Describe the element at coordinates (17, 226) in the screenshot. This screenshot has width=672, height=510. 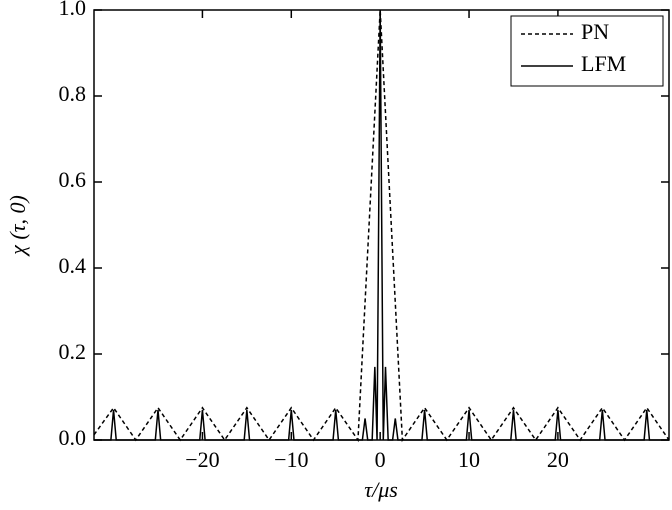
I see `y-axis-label: χ (τ, 0)` at that location.